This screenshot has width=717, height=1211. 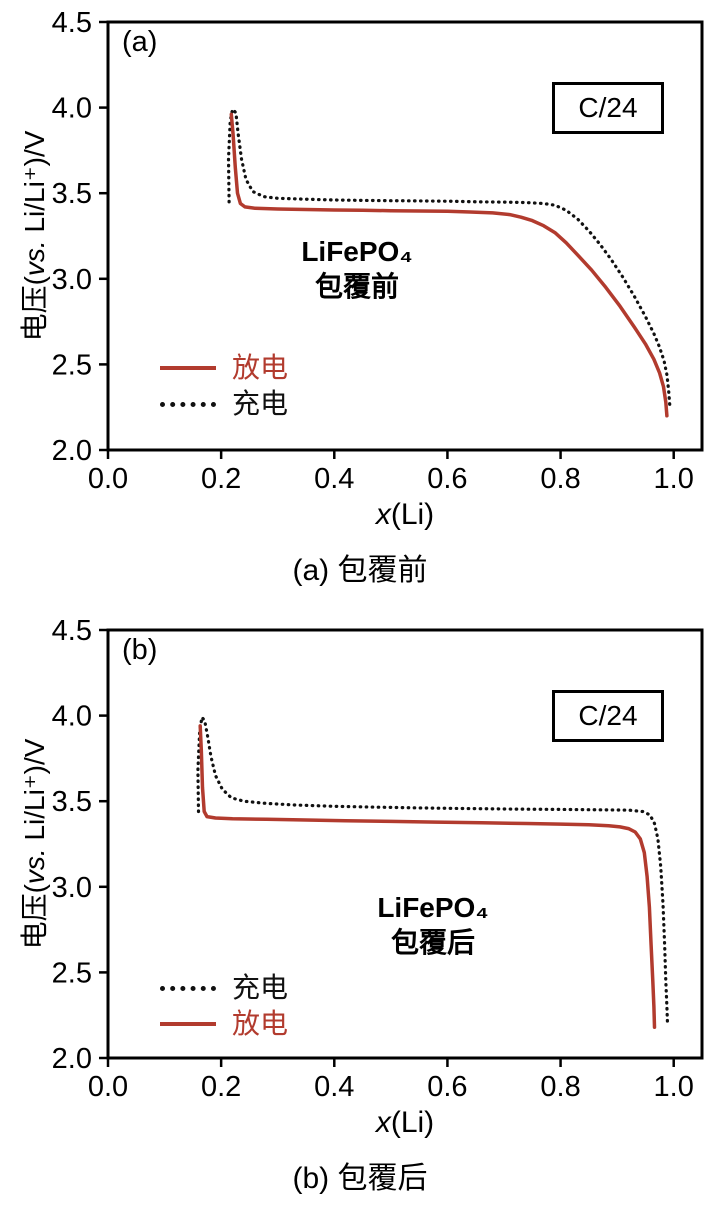 What do you see at coordinates (433, 925) in the screenshot?
I see `annotation-b: LiFePO₄ 包覆后` at bounding box center [433, 925].